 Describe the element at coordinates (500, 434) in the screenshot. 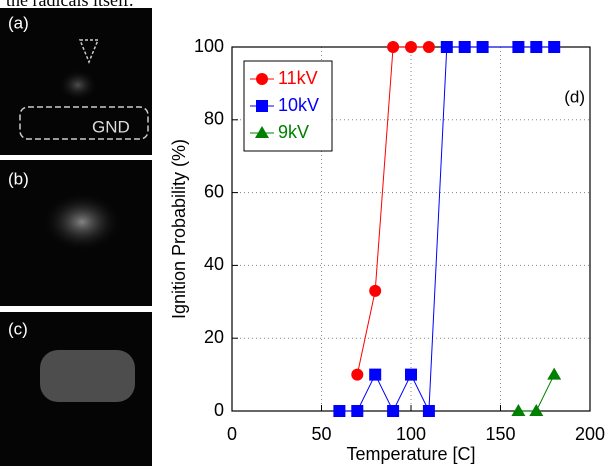

I see `x-tick-label: 150` at that location.